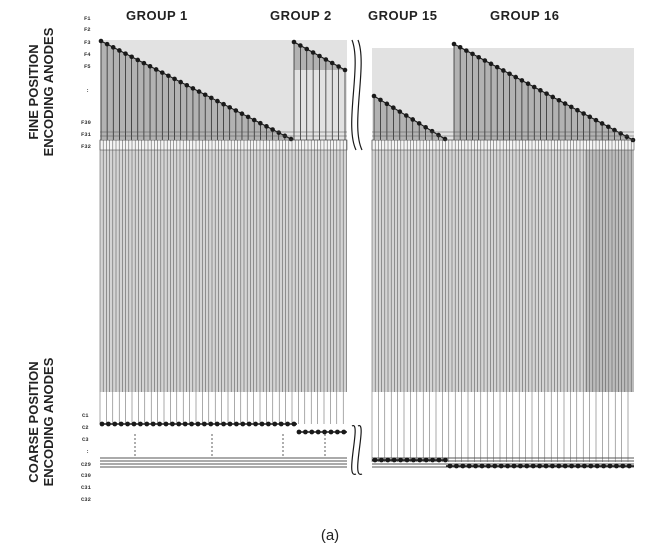 The image size is (663, 556). Describe the element at coordinates (196, 90) in the screenshot. I see `fine-diagonal` at that location.